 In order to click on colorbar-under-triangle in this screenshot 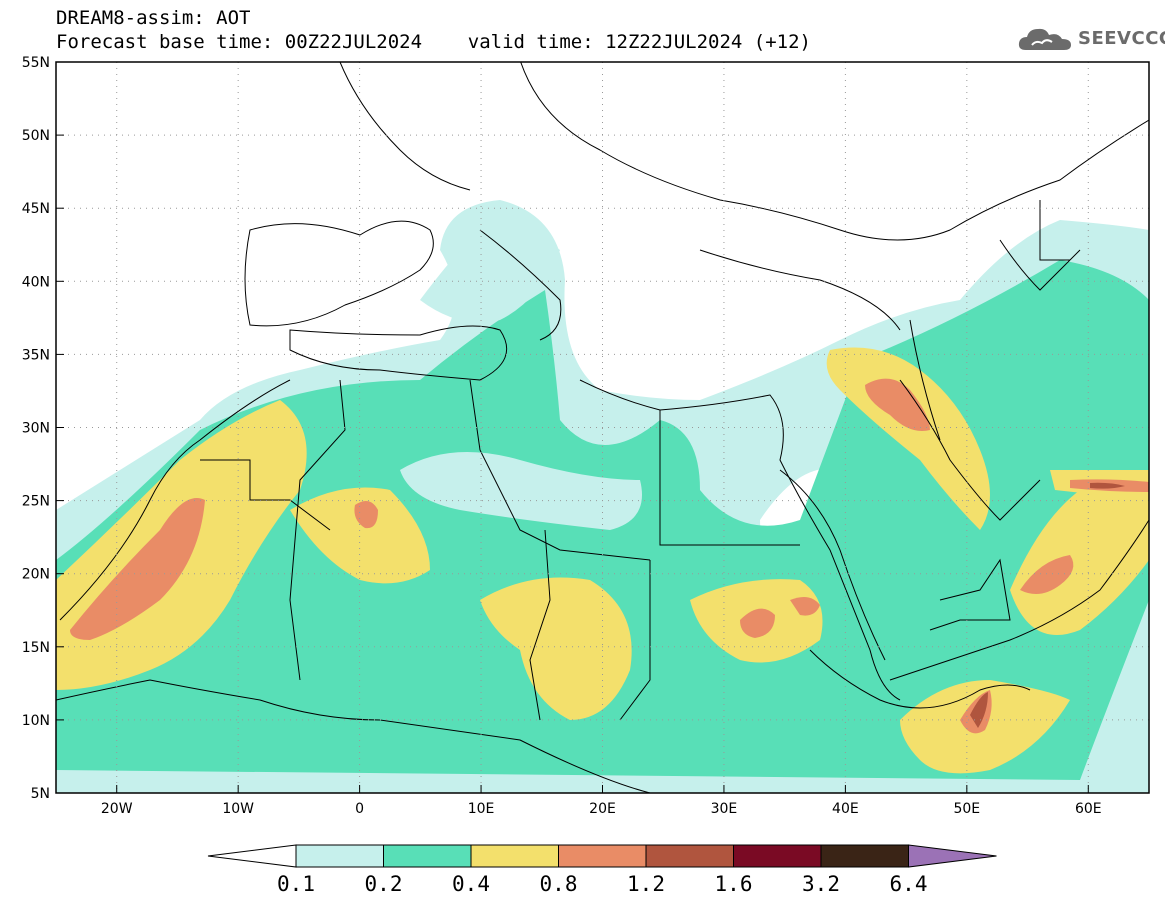, I will do `click(252, 856)`.